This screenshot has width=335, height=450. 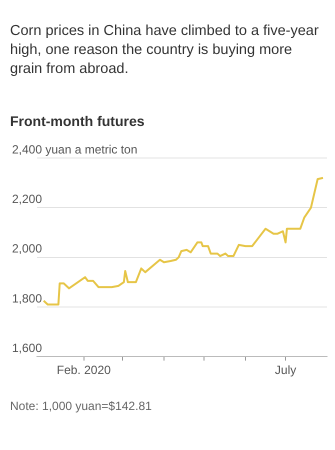 I want to click on y-tick-label: 1,800, so click(x=27, y=298).